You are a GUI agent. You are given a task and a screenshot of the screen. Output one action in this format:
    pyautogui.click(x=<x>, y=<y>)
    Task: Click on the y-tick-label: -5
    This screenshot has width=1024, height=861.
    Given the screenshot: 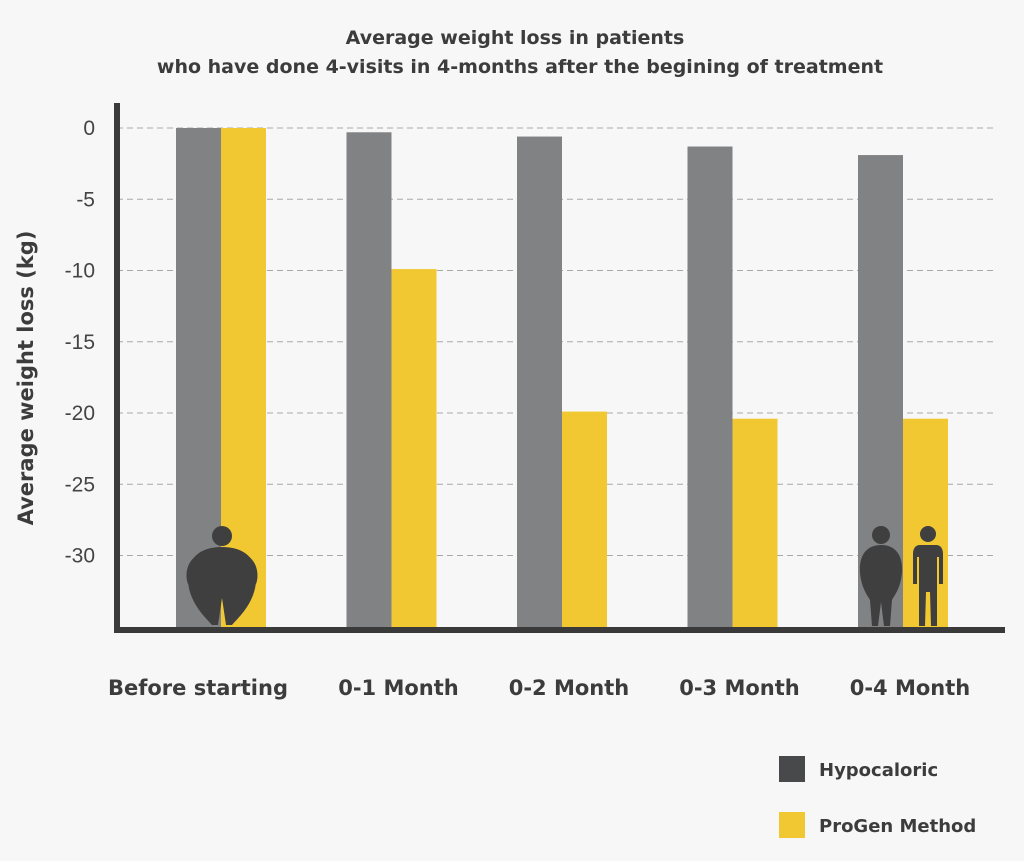 What is the action you would take?
    pyautogui.click(x=85, y=199)
    